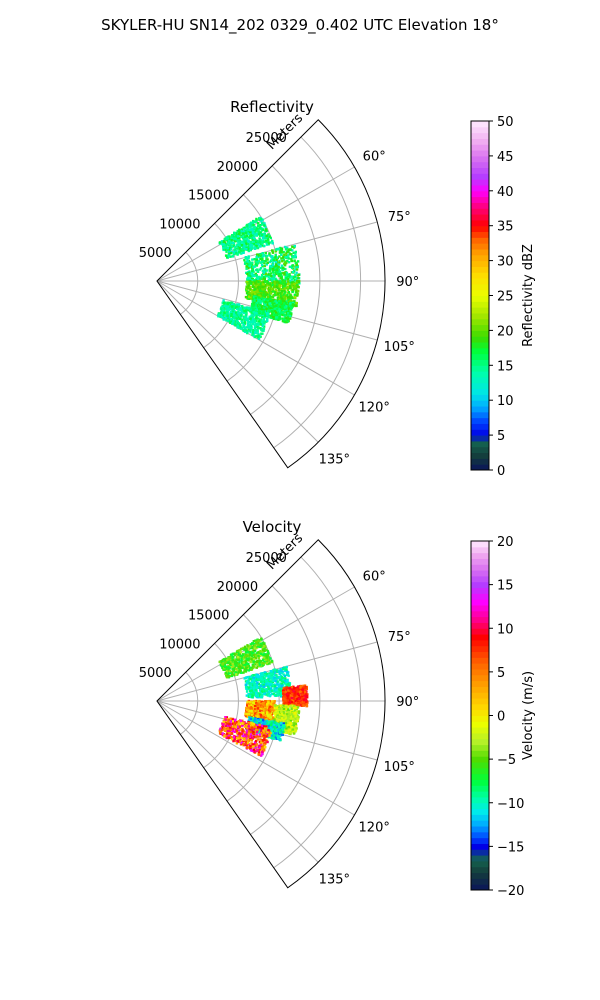 The height and width of the screenshot is (1000, 600). I want to click on range-ring, so click(285, 710).